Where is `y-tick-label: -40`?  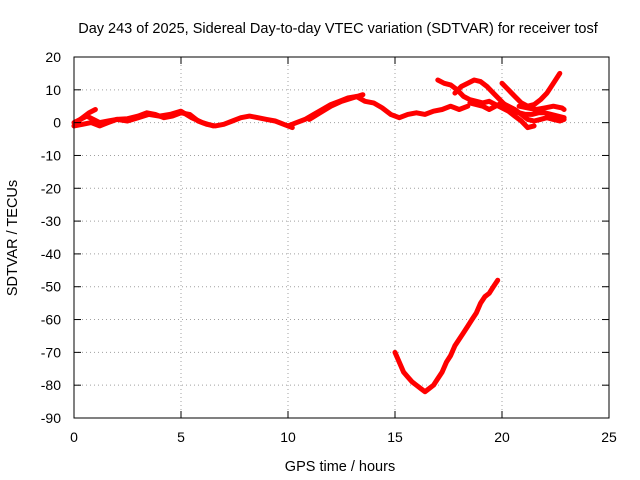 y-tick-label: -40 is located at coordinates (51, 254).